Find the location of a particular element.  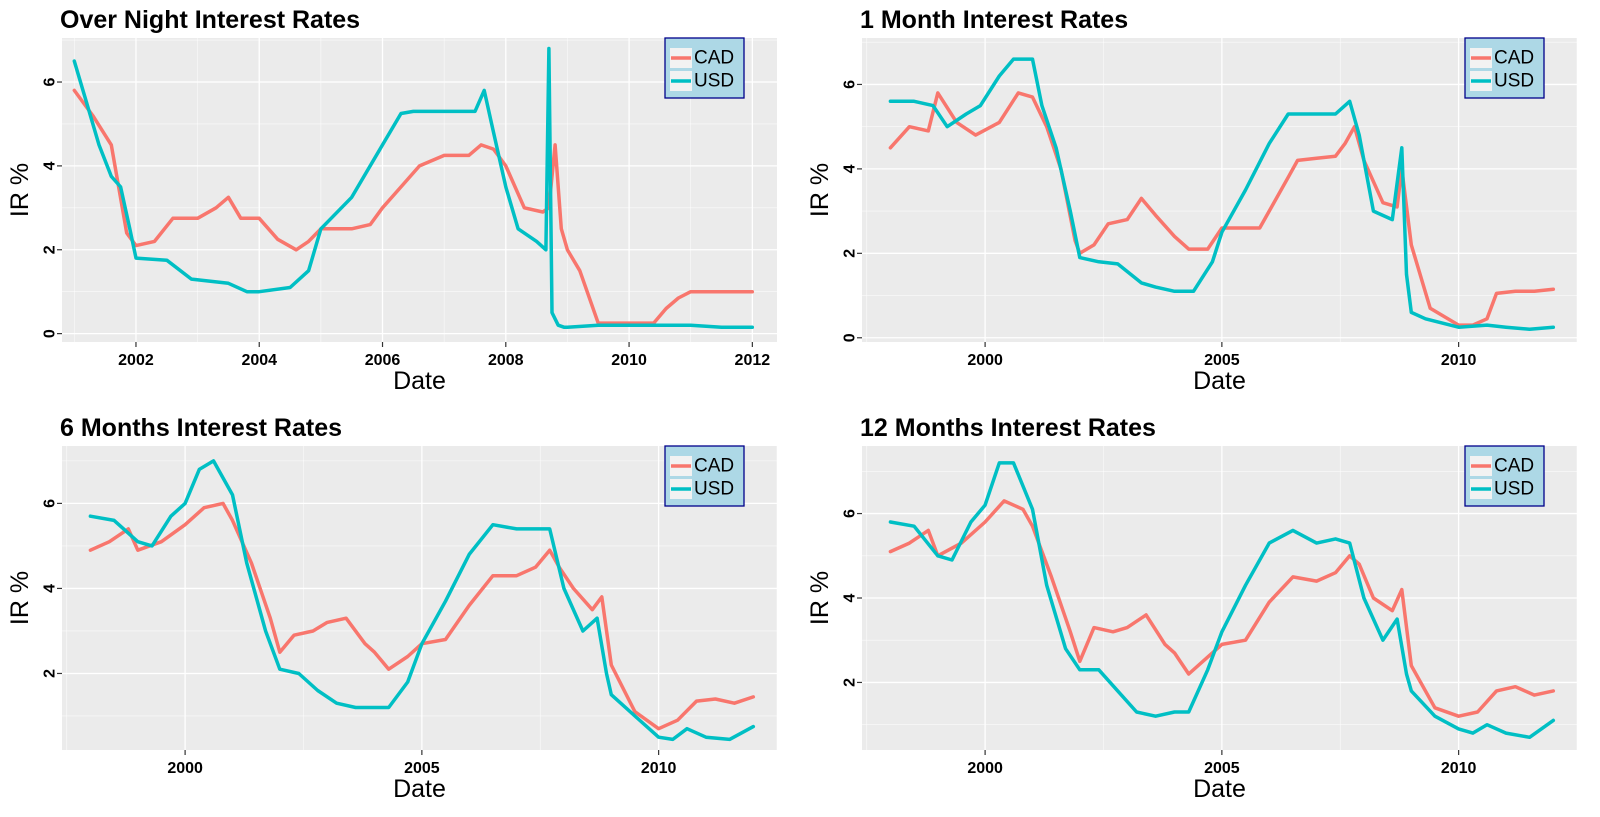

x-tick-label: 2004 is located at coordinates (259, 360).